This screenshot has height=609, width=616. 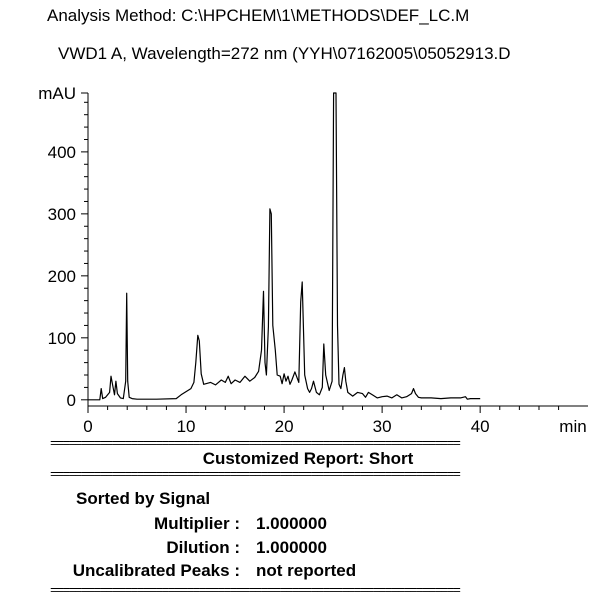 What do you see at coordinates (306, 570) in the screenshot?
I see `uncalibrated-peaks-value: not reported` at bounding box center [306, 570].